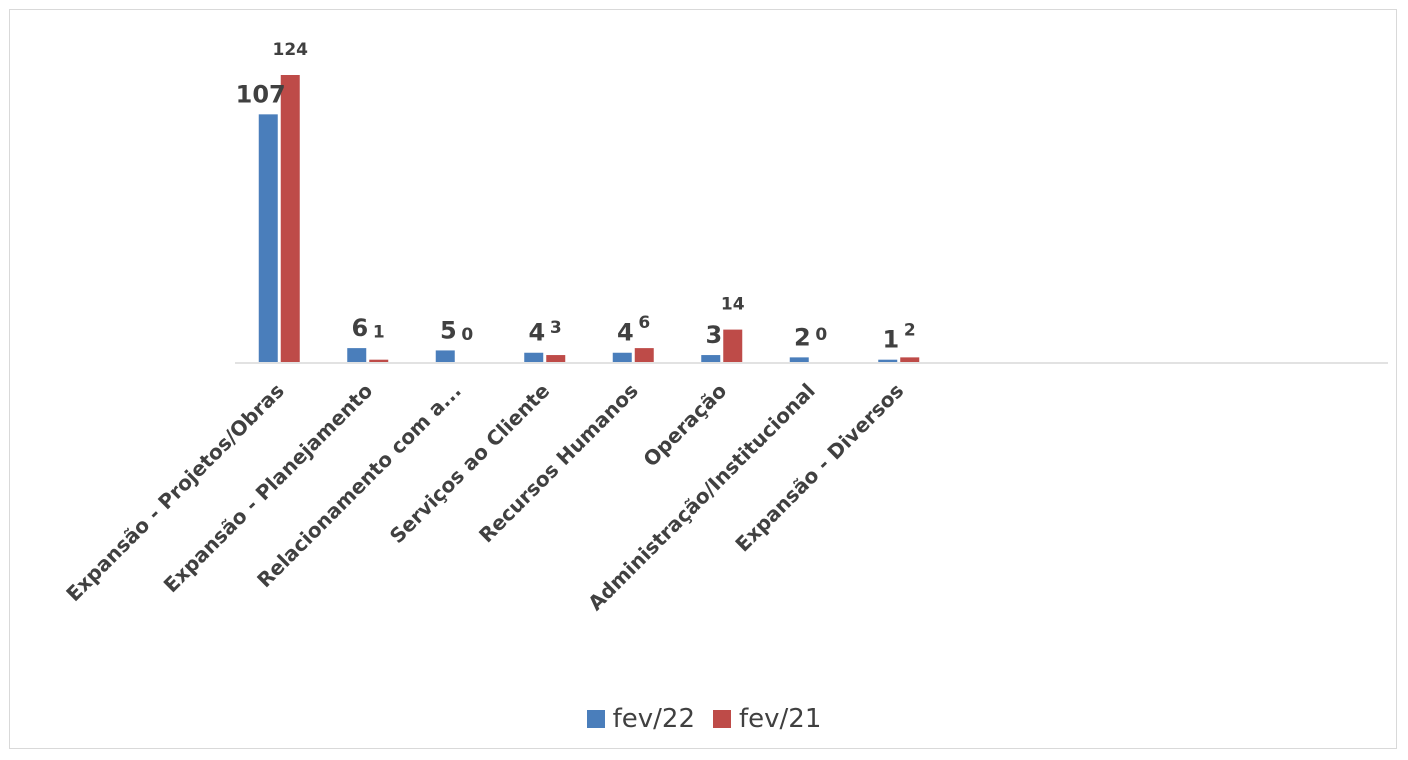 This screenshot has height=760, width=1408. I want to click on data-label-2-5: 14, so click(733, 305).